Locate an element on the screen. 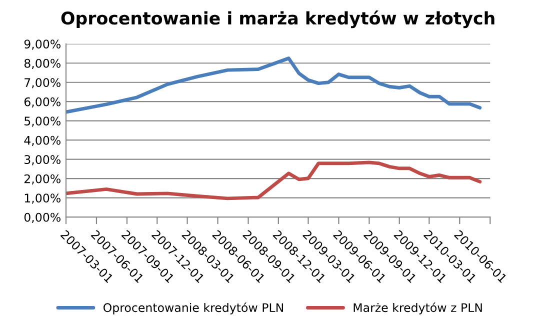  legend-label: Oprocentowanie kredytów PLN is located at coordinates (193, 308).